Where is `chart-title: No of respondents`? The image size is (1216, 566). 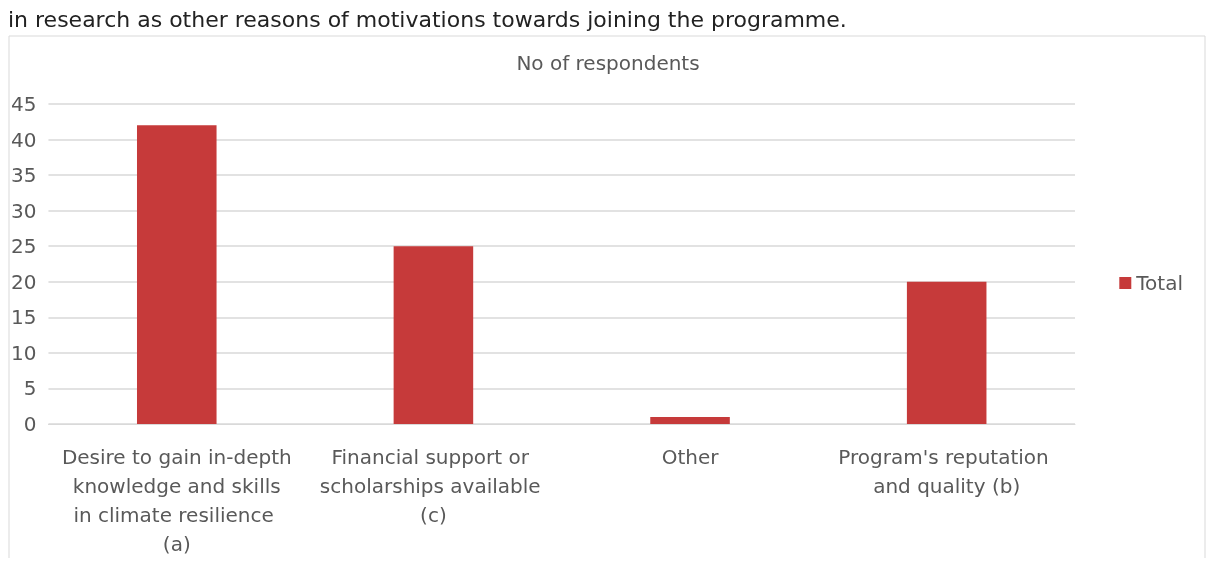 chart-title: No of respondents is located at coordinates (608, 63).